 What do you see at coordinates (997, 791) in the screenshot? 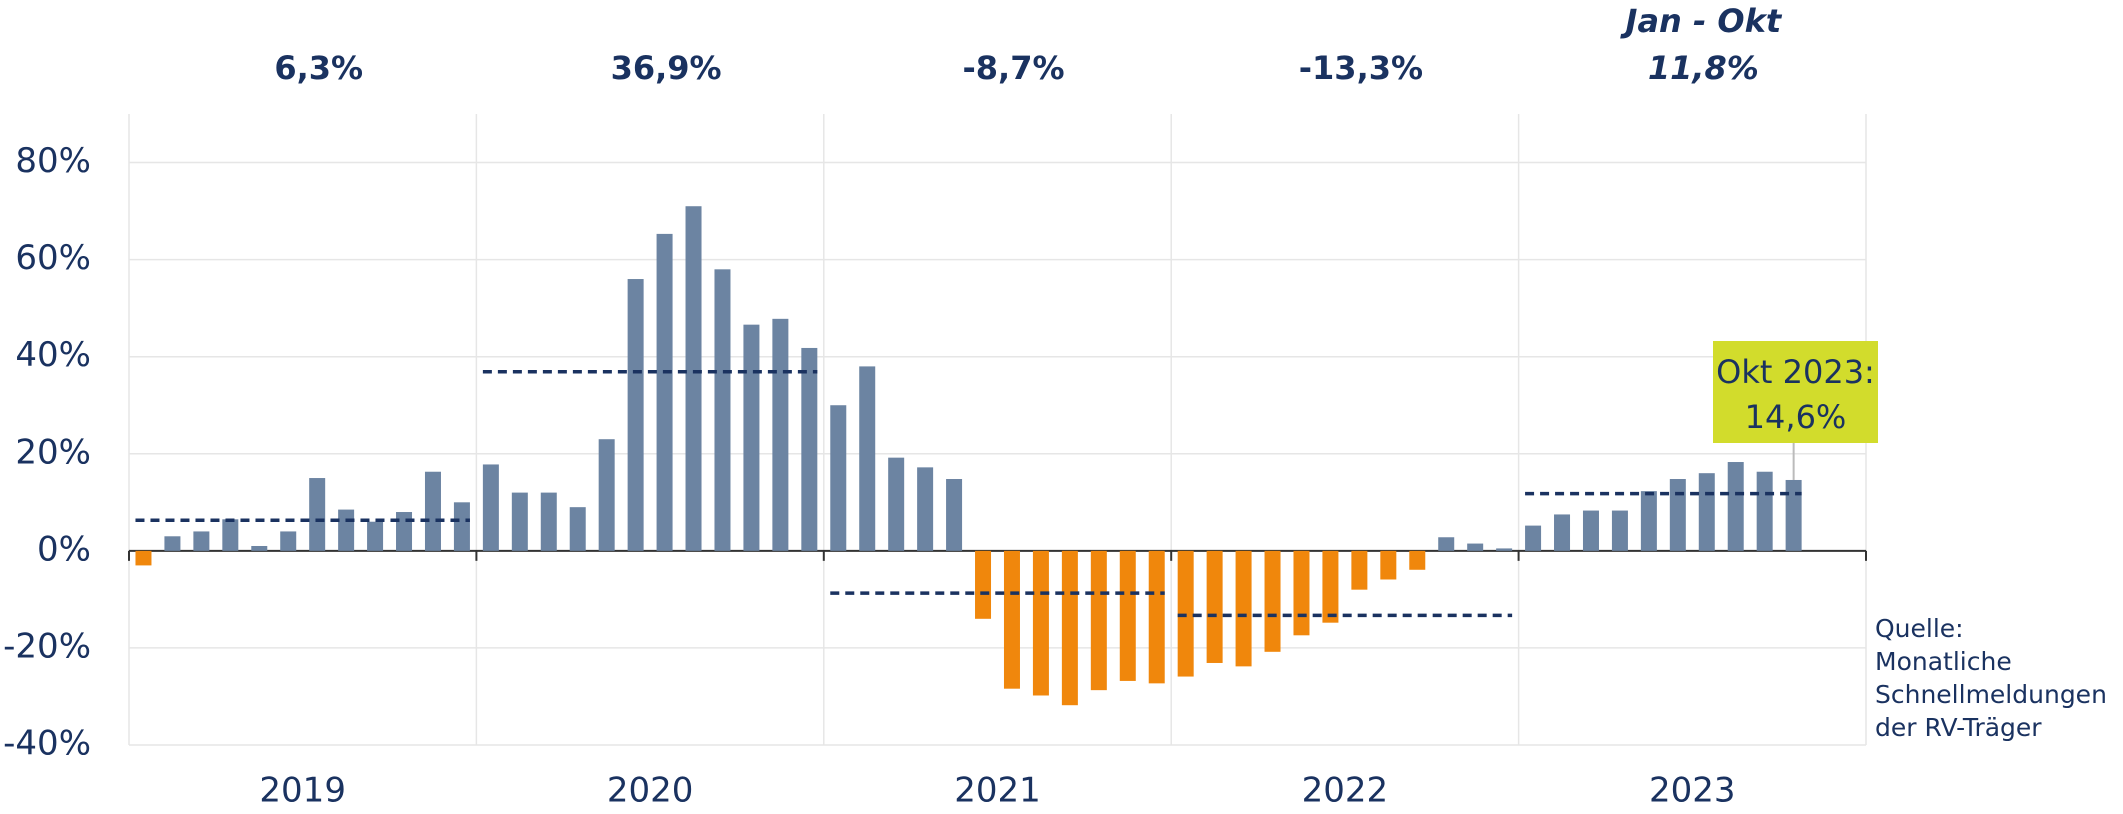
I see `year-label: 2021` at bounding box center [997, 791].